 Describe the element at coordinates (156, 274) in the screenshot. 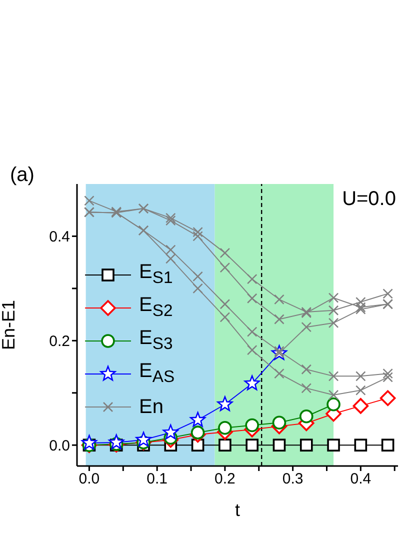

I see `legend-label: E$_{S1}$` at that location.